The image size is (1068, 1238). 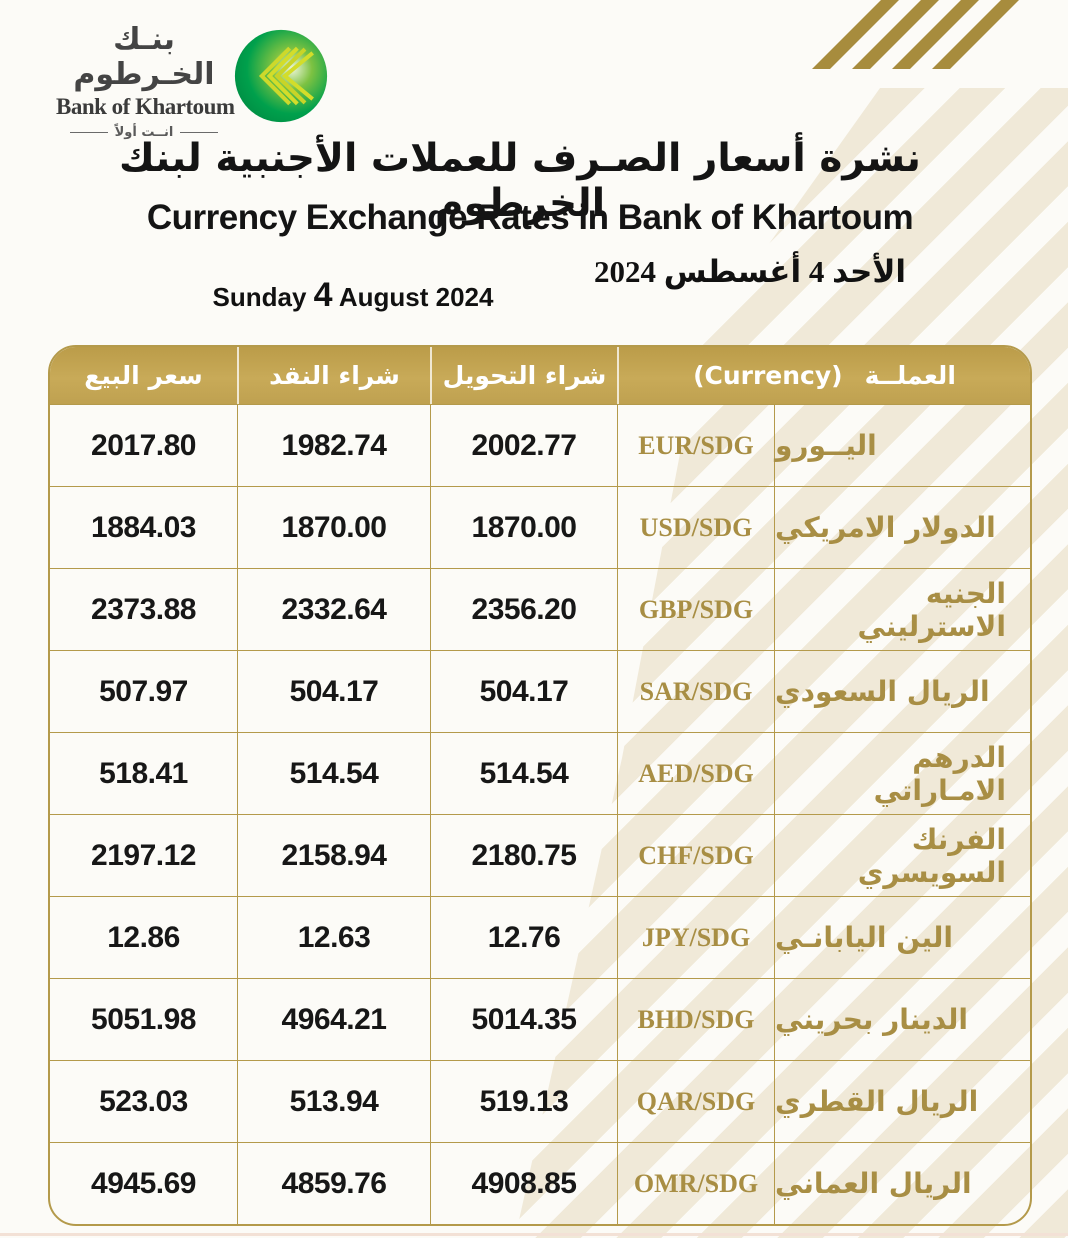 What do you see at coordinates (333, 855) in the screenshot?
I see `cash-buy-cell: 2158.94` at bounding box center [333, 855].